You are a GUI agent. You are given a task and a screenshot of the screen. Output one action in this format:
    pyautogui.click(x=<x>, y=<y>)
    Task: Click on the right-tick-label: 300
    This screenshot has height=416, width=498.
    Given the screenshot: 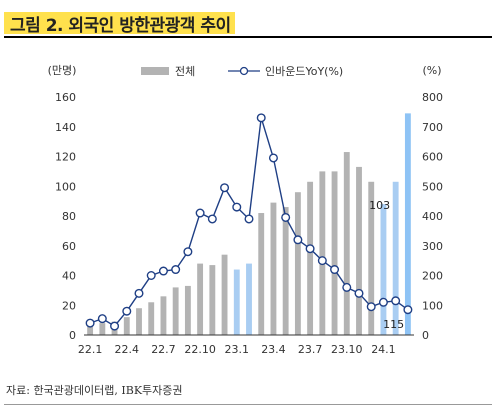 What is the action you would take?
    pyautogui.click(x=432, y=246)
    